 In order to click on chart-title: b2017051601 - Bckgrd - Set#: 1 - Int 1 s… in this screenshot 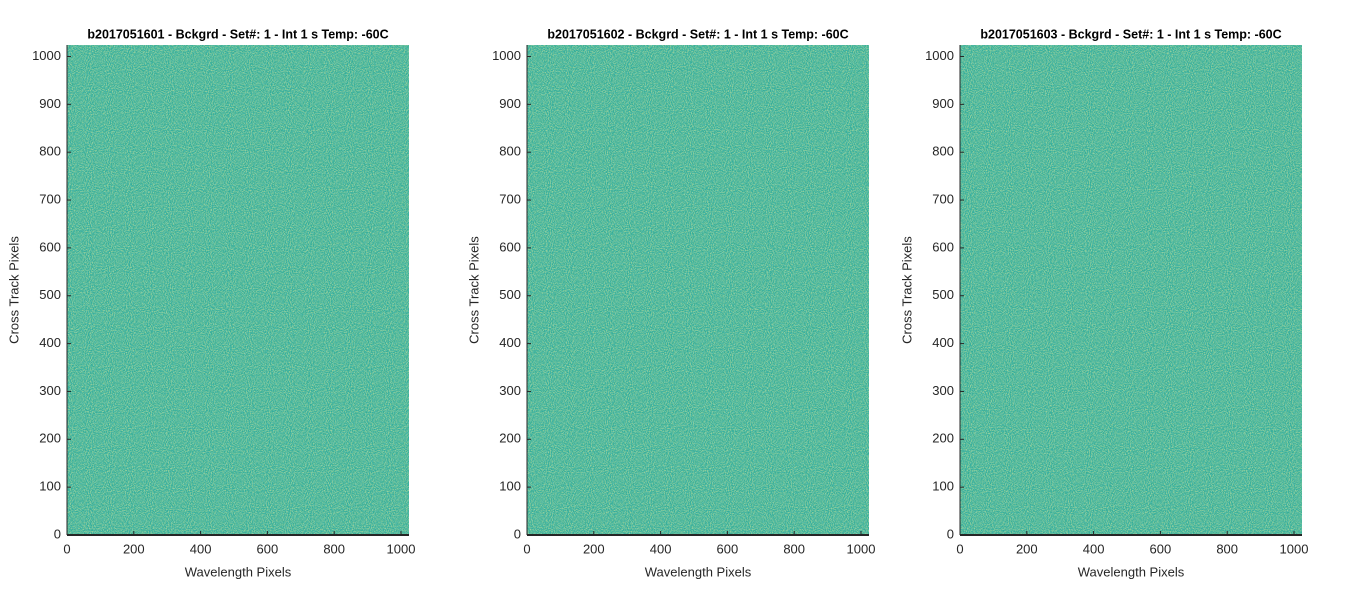, I will do `click(237, 34)`.